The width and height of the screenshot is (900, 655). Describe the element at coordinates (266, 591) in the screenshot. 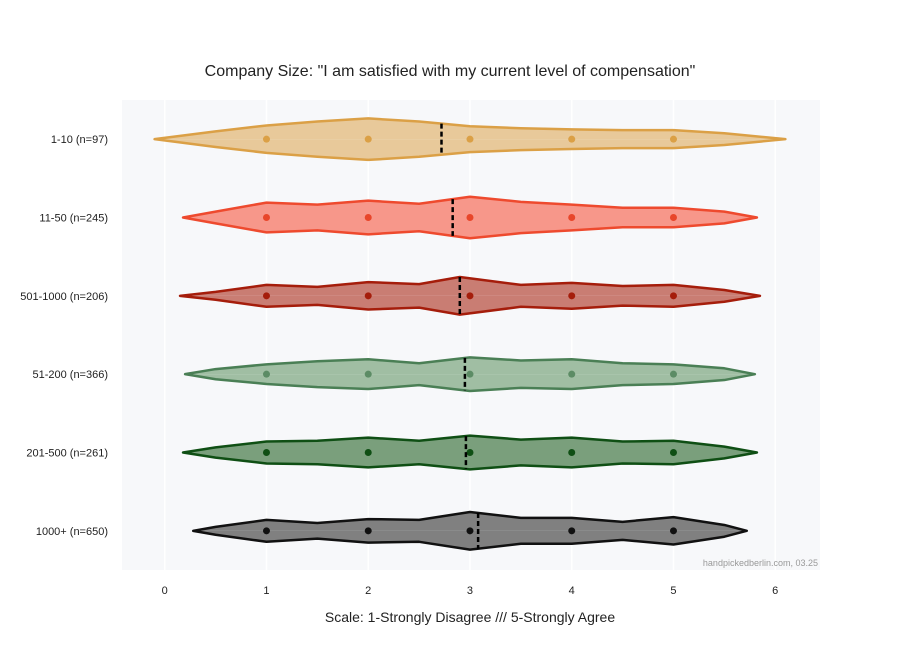

I see `x-tick-label: 1` at that location.